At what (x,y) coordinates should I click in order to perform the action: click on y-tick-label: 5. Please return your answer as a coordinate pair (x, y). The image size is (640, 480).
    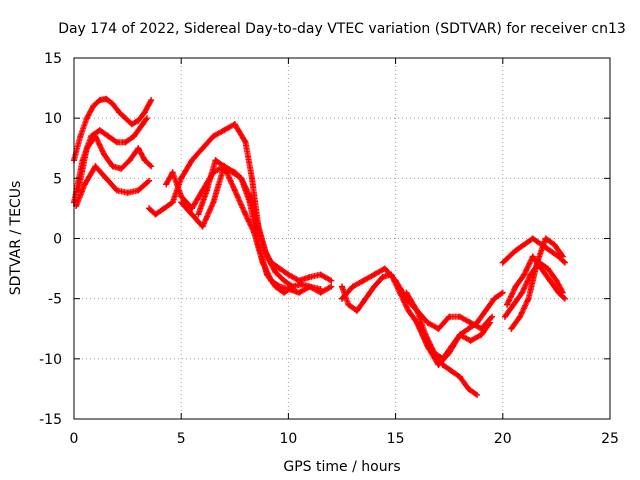
    Looking at the image, I should click on (57, 179).